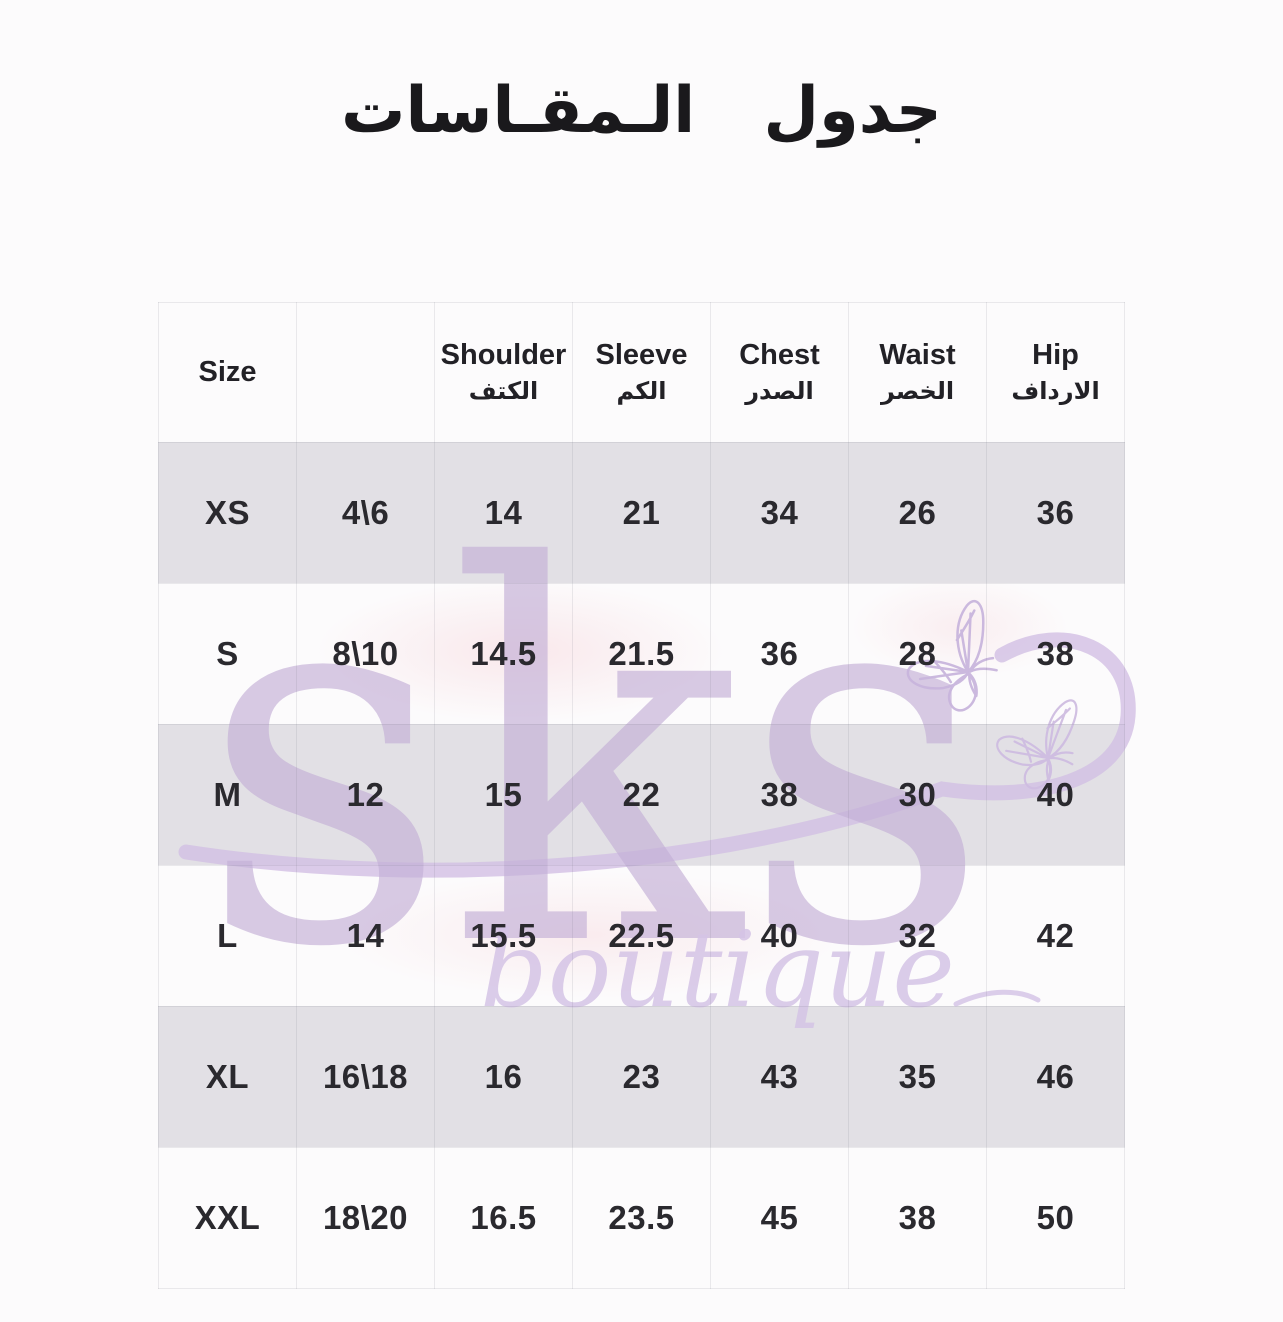 The height and width of the screenshot is (1322, 1283). Describe the element at coordinates (503, 390) in the screenshot. I see `column-label-ar: الكتف` at that location.